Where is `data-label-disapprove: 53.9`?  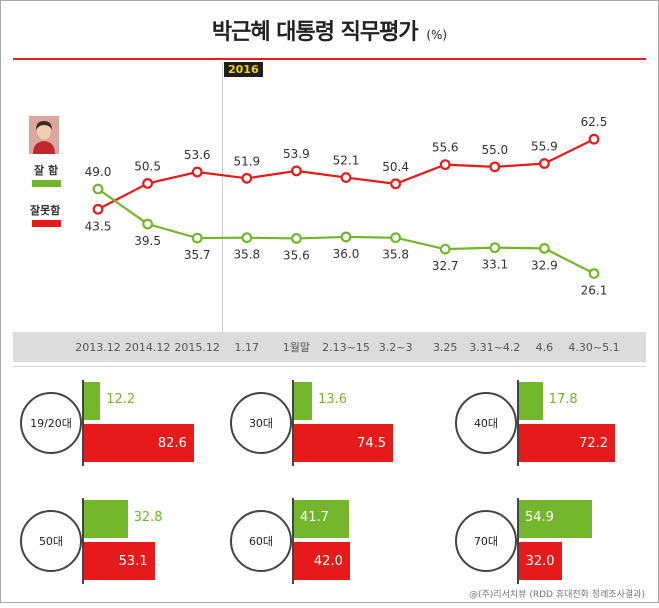 data-label-disapprove: 53.9 is located at coordinates (296, 154).